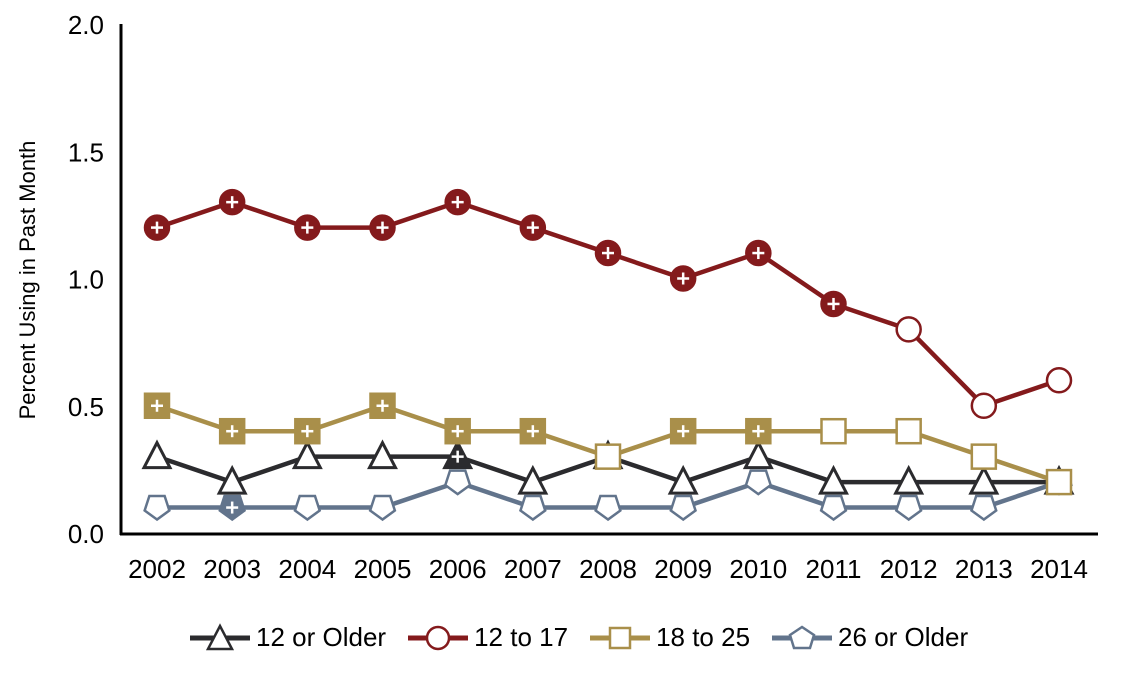  What do you see at coordinates (608, 569) in the screenshot?
I see `x-tick-label: 2008` at bounding box center [608, 569].